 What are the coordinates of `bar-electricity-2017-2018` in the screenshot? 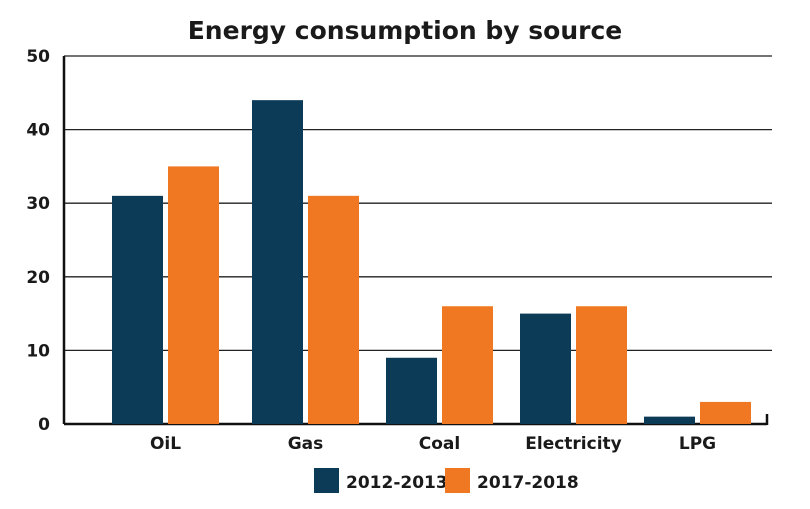 It's located at (601, 365).